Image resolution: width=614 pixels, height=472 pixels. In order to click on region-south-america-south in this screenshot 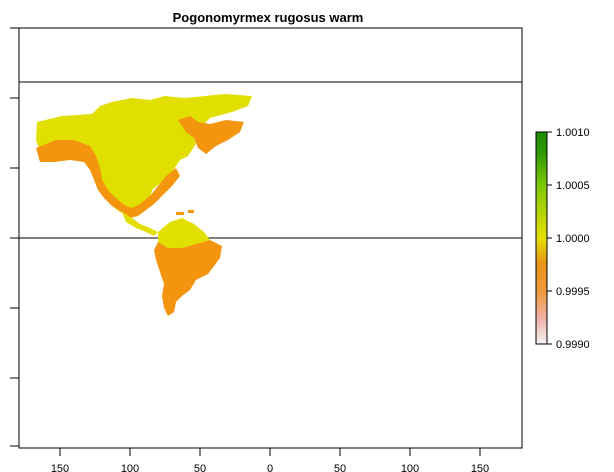, I will do `click(188, 278)`.